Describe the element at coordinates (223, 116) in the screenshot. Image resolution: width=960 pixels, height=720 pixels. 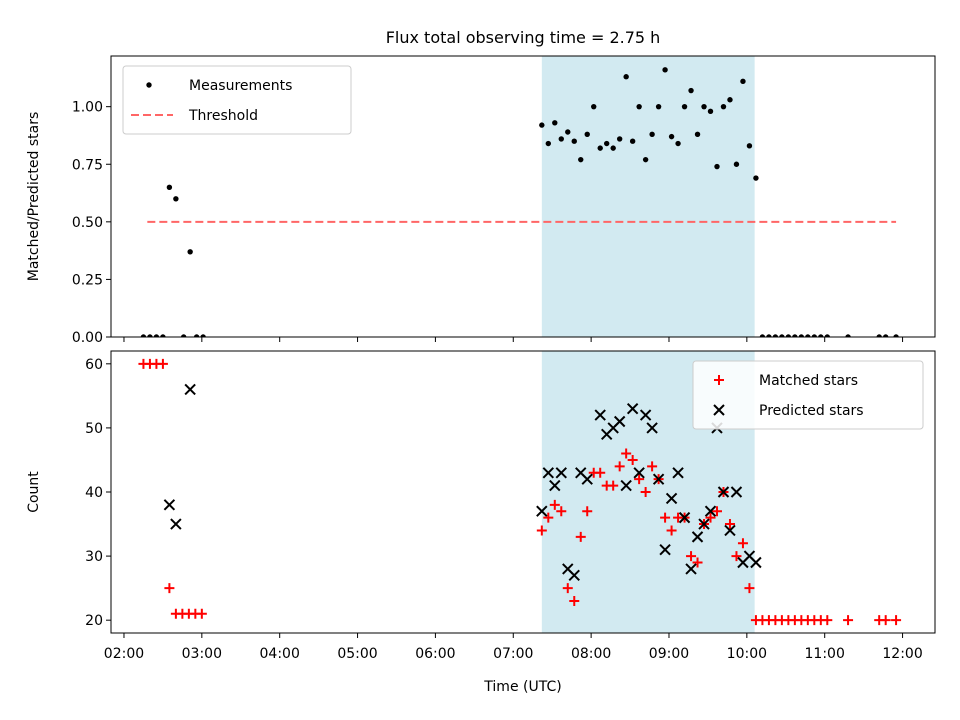
I see `legend-label: Threshold` at that location.